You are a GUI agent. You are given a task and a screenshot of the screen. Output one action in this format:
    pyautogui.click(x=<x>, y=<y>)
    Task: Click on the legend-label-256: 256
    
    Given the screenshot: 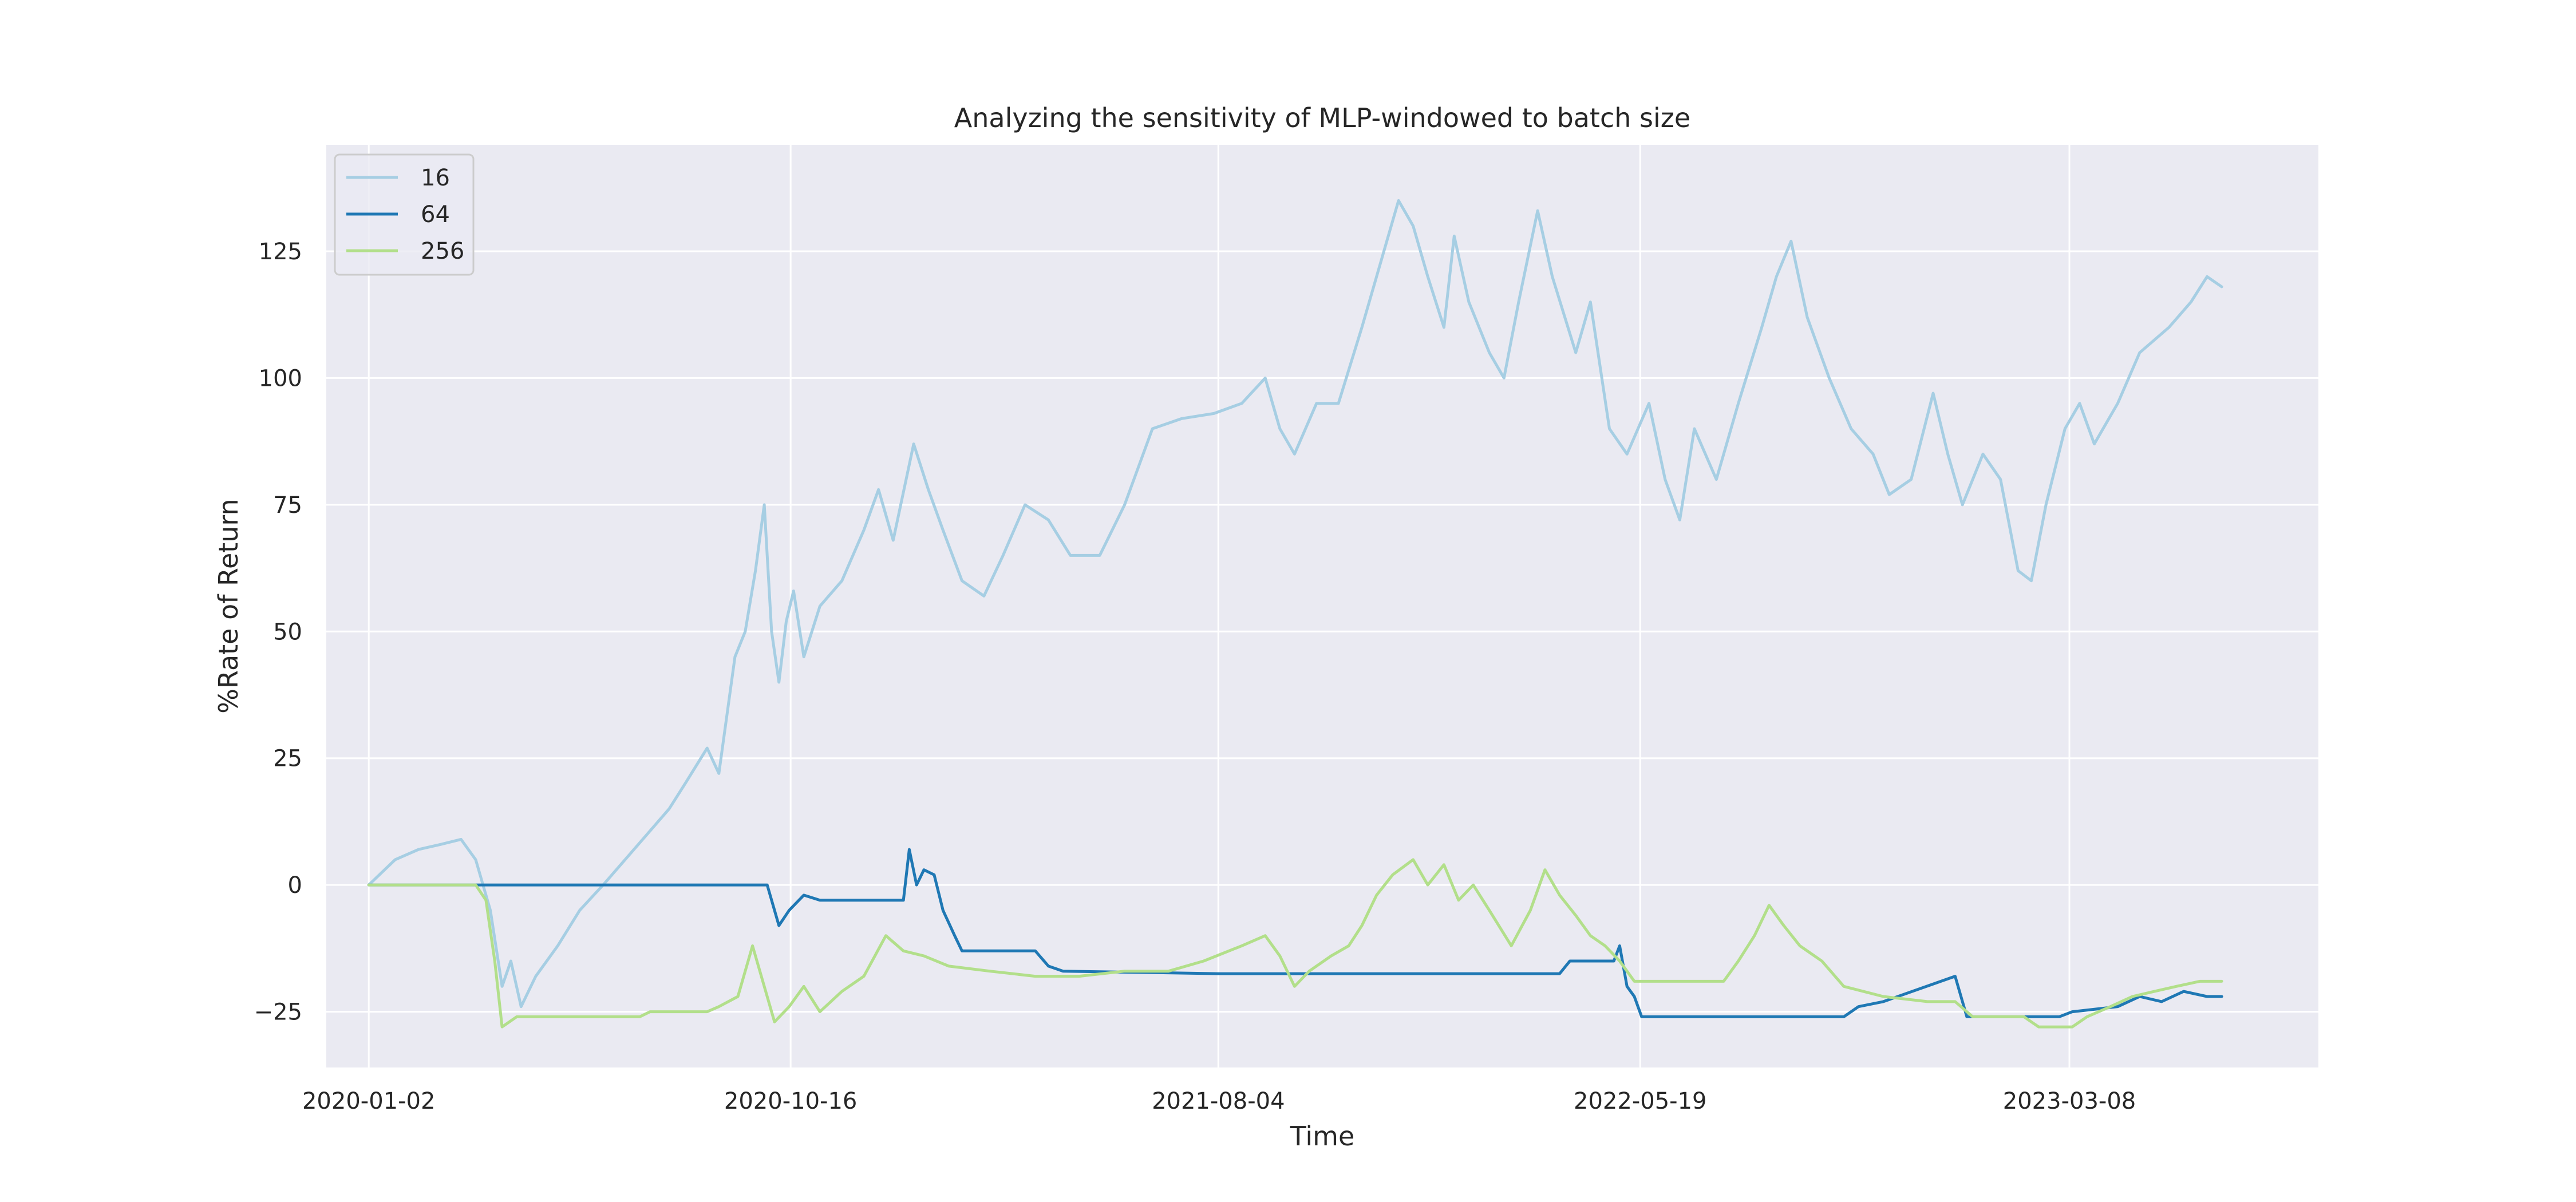 What is the action you would take?
    pyautogui.click(x=442, y=251)
    